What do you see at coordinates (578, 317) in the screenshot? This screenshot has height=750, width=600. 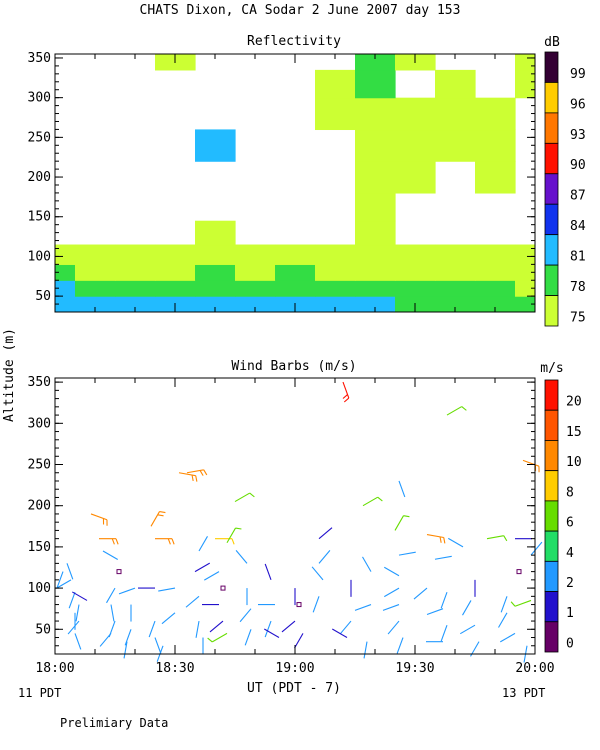 I see `reflectivity-colorbar-tick-label: 75` at bounding box center [578, 317].